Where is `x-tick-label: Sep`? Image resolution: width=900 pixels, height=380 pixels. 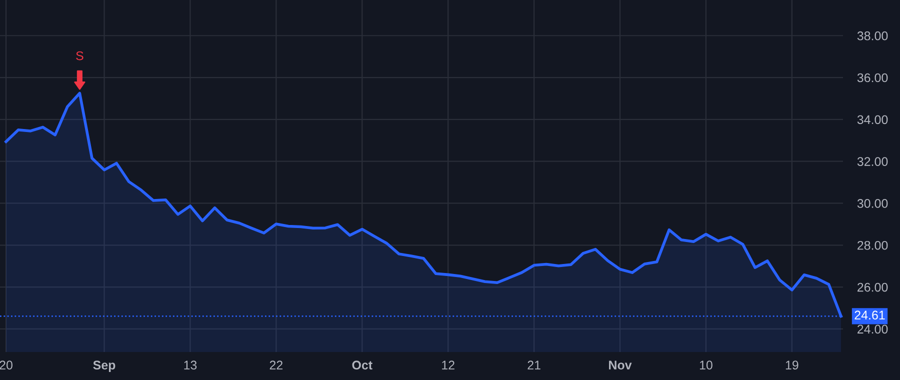
x-tick-label: Sep is located at coordinates (104, 366).